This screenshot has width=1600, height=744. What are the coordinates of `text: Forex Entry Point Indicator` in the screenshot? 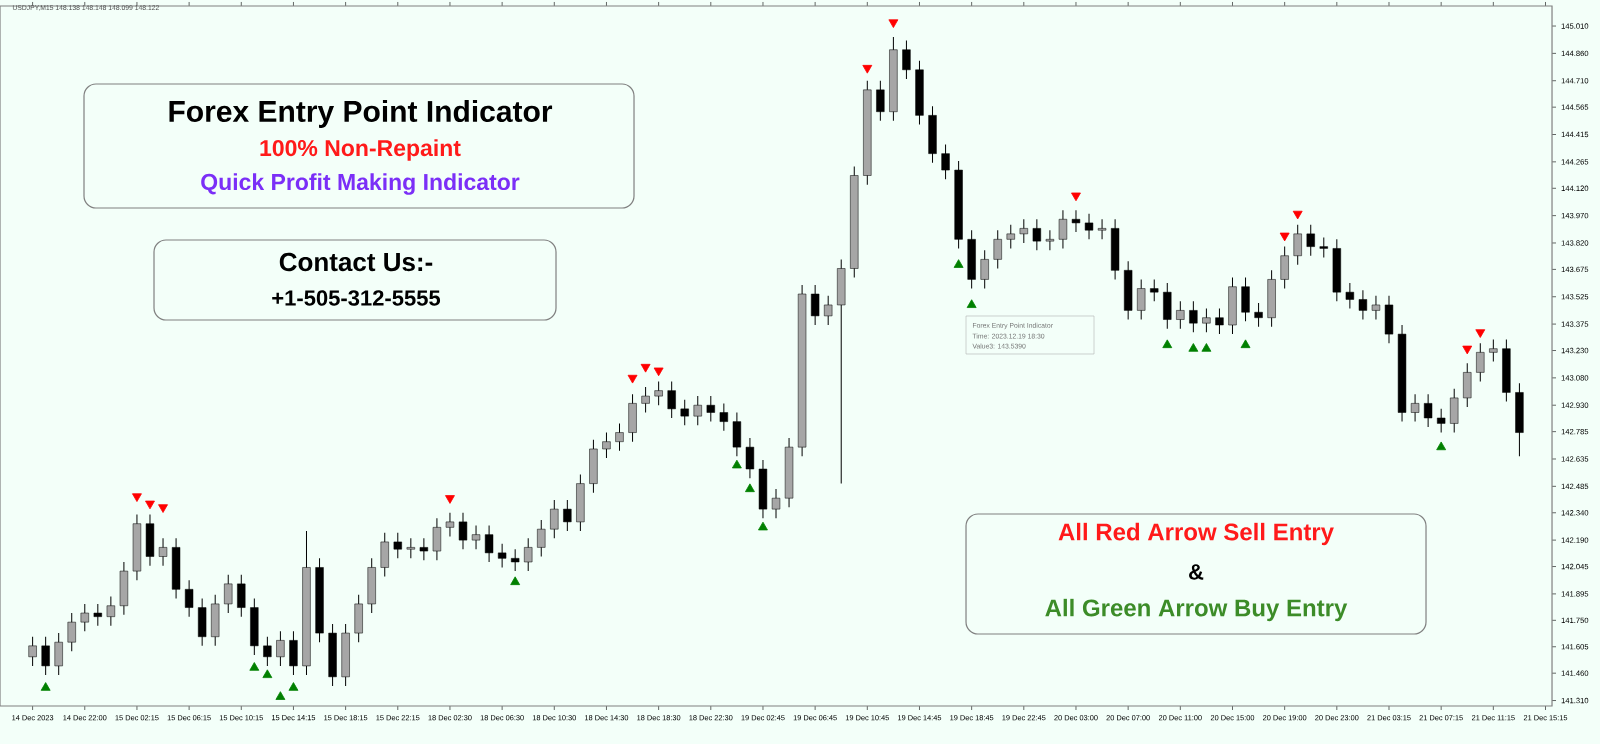 It's located at (361, 114).